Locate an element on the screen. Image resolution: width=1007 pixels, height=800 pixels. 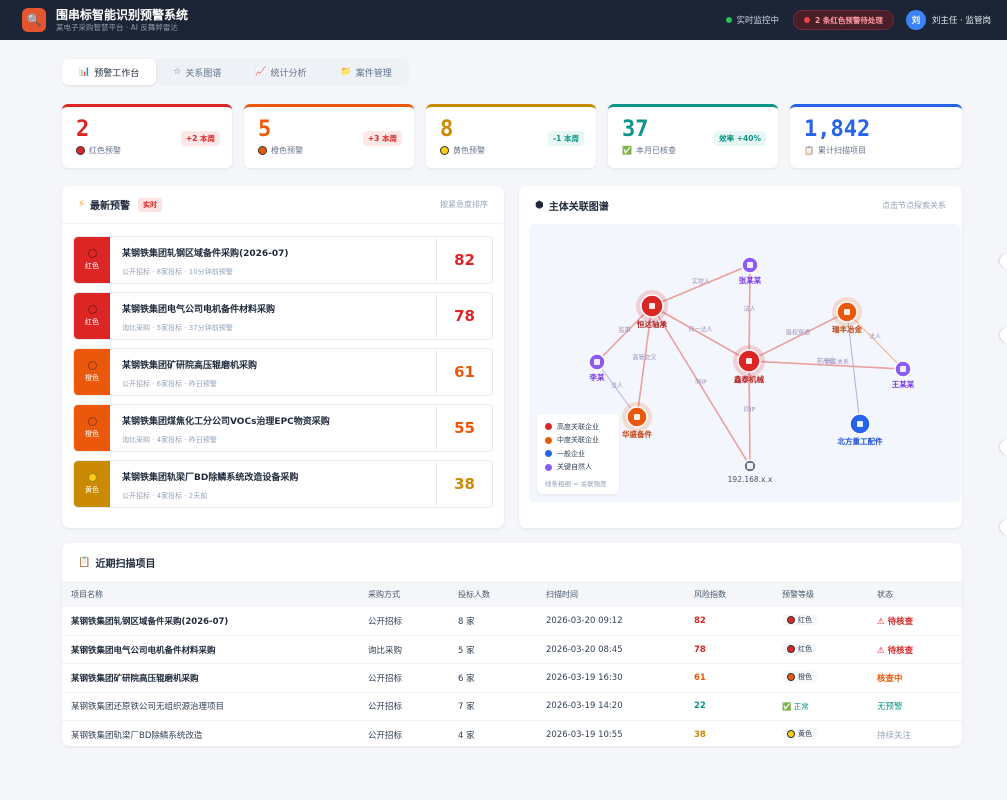
tab-bar: 📊 预警工作台 ☆ 关系图谱 📈 统计分析 📁 案件管理 is located at coordinates (235, 72).